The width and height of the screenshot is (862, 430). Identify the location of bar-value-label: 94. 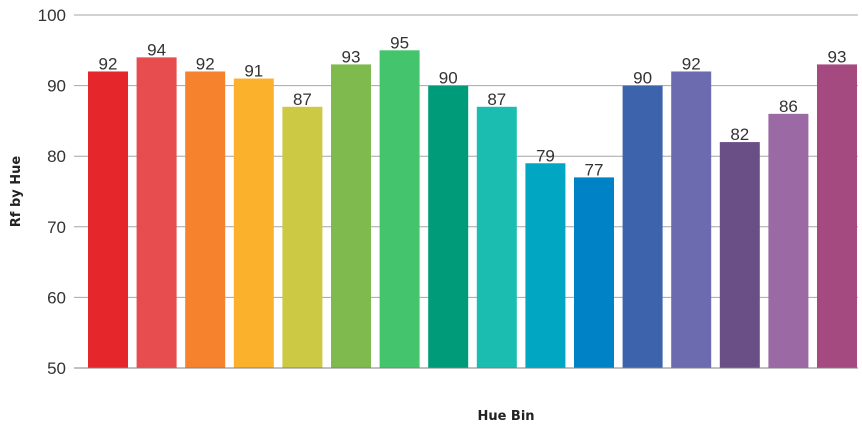
(156, 49).